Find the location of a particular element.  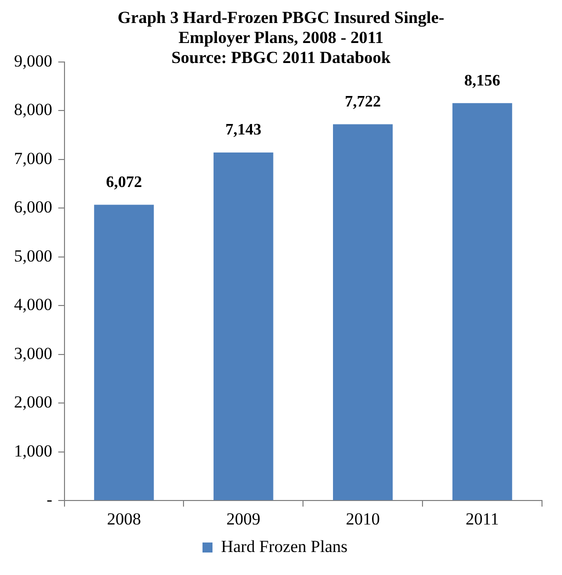

chart-title: Graph 3 Hard-Frozen PBGC Insured Single-Employer Plans, 2008 - 2011 is located at coordinates (281, 28).